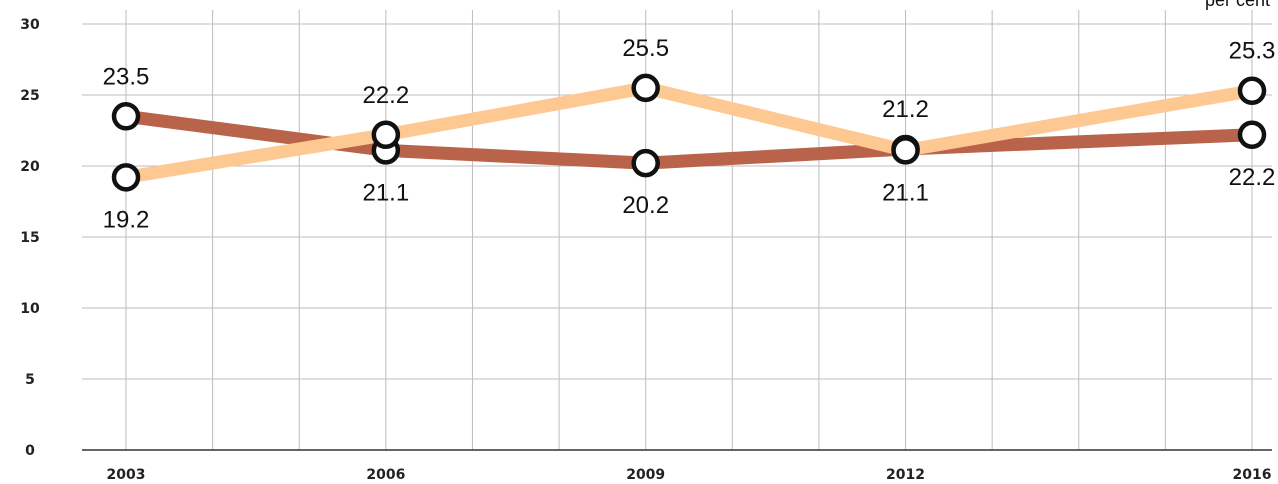 The height and width of the screenshot is (484, 1278). Describe the element at coordinates (1252, 51) in the screenshot. I see `series-2-data-label: 25.3` at that location.